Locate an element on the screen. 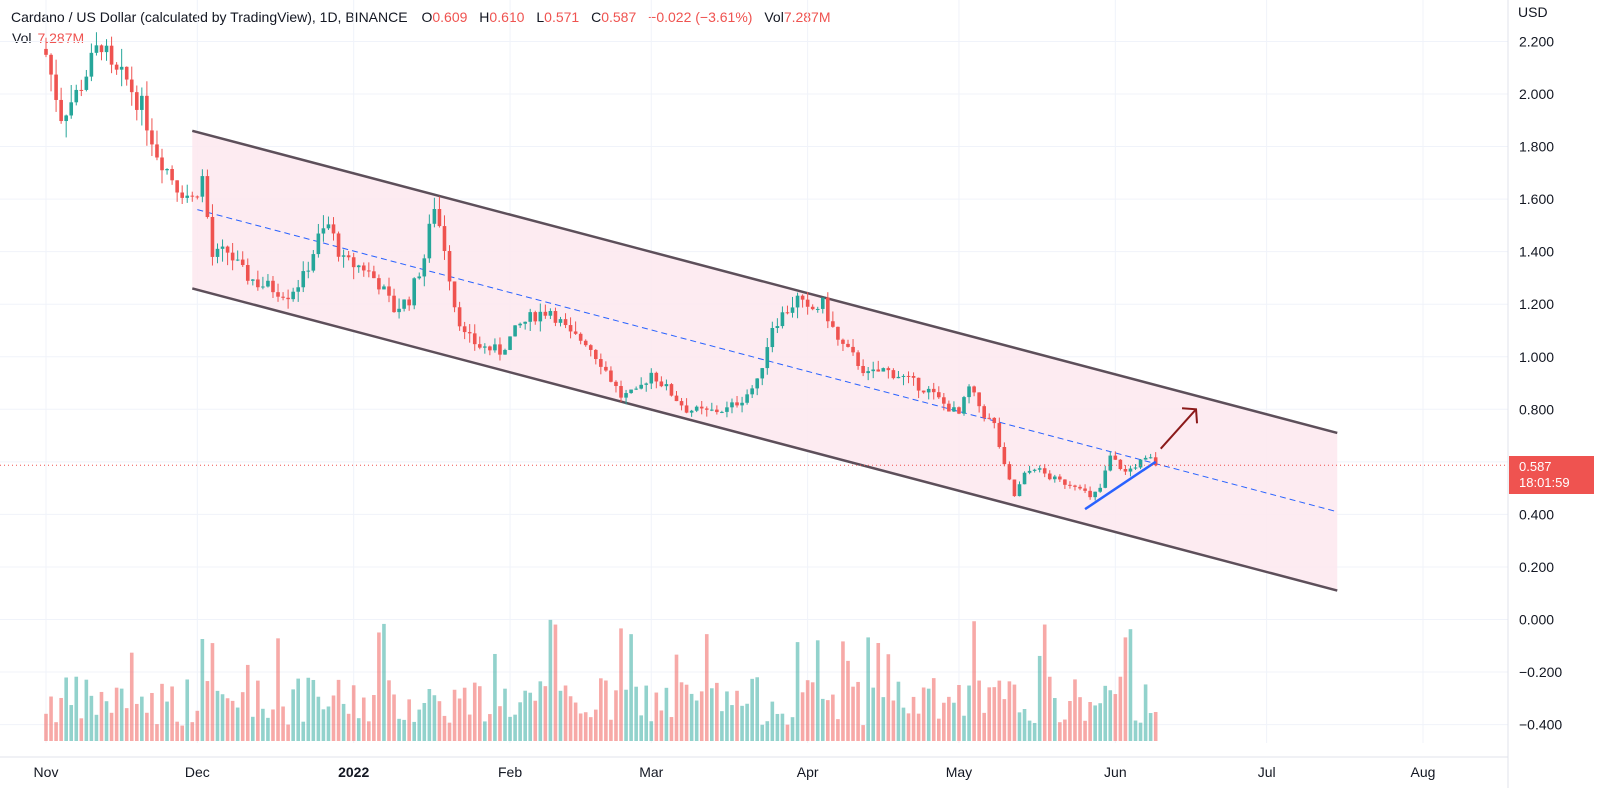 Image resolution: width=1600 pixels, height=788 pixels. price-axis-unit: USD is located at coordinates (1533, 12).